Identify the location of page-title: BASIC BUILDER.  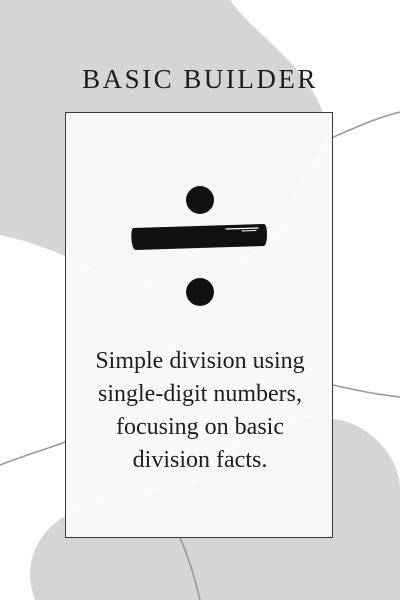
(200, 79).